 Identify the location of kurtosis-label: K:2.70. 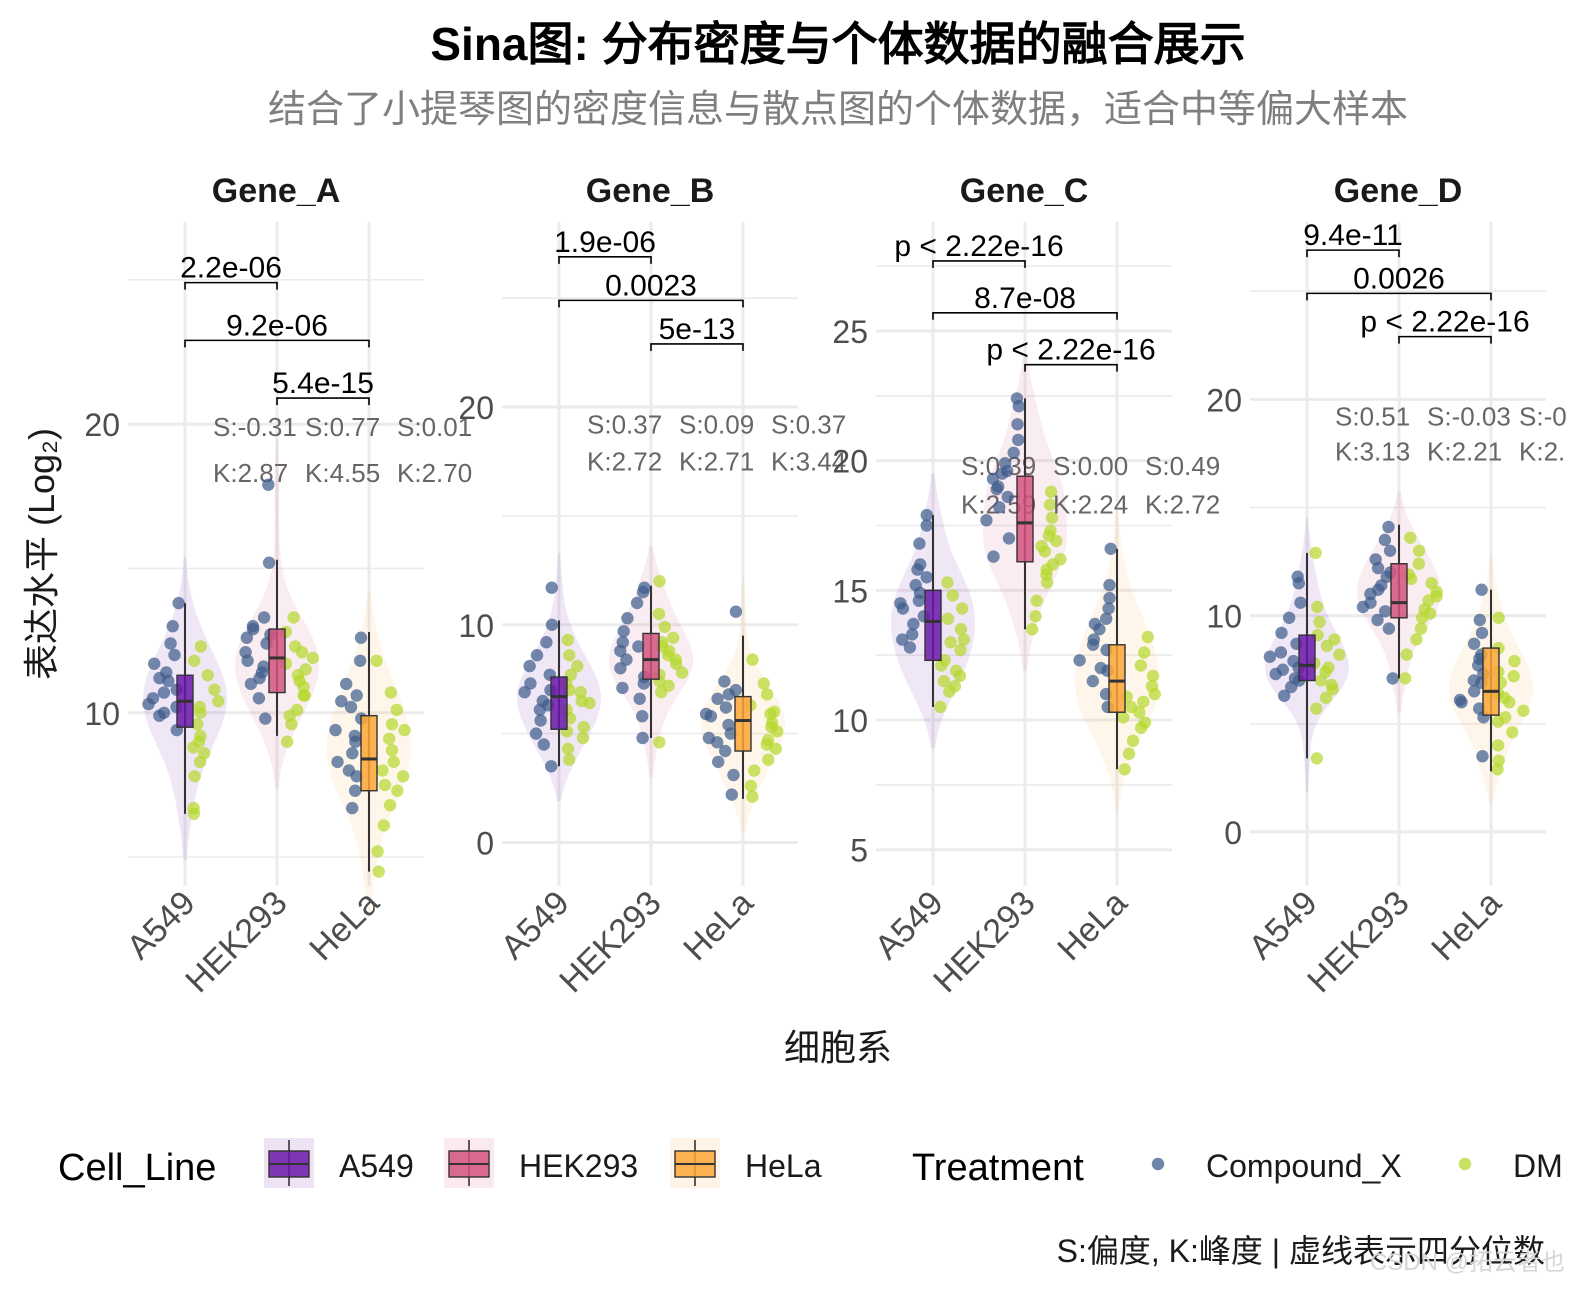
(434, 473).